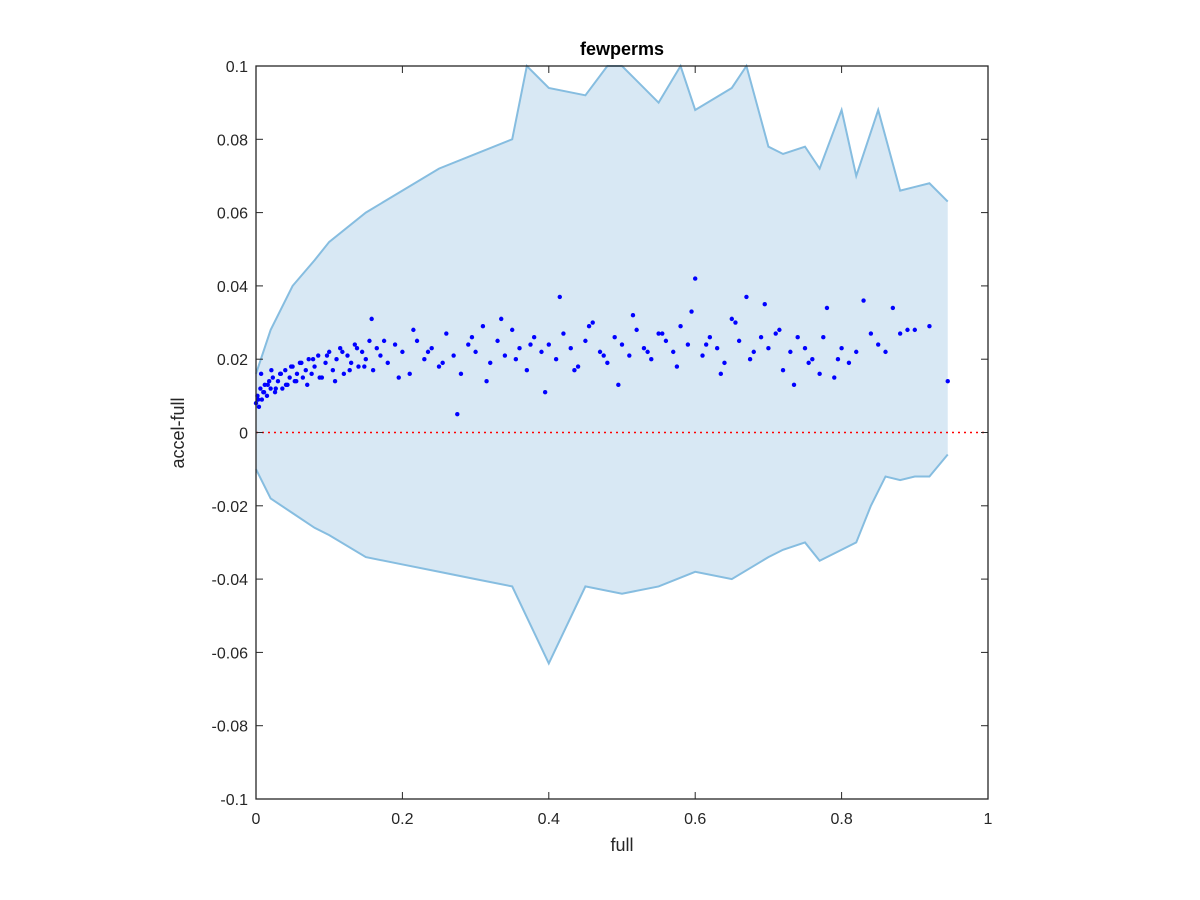 This screenshot has height=900, width=1200. Describe the element at coordinates (230, 653) in the screenshot. I see `y-tick-label: -0.06` at that location.